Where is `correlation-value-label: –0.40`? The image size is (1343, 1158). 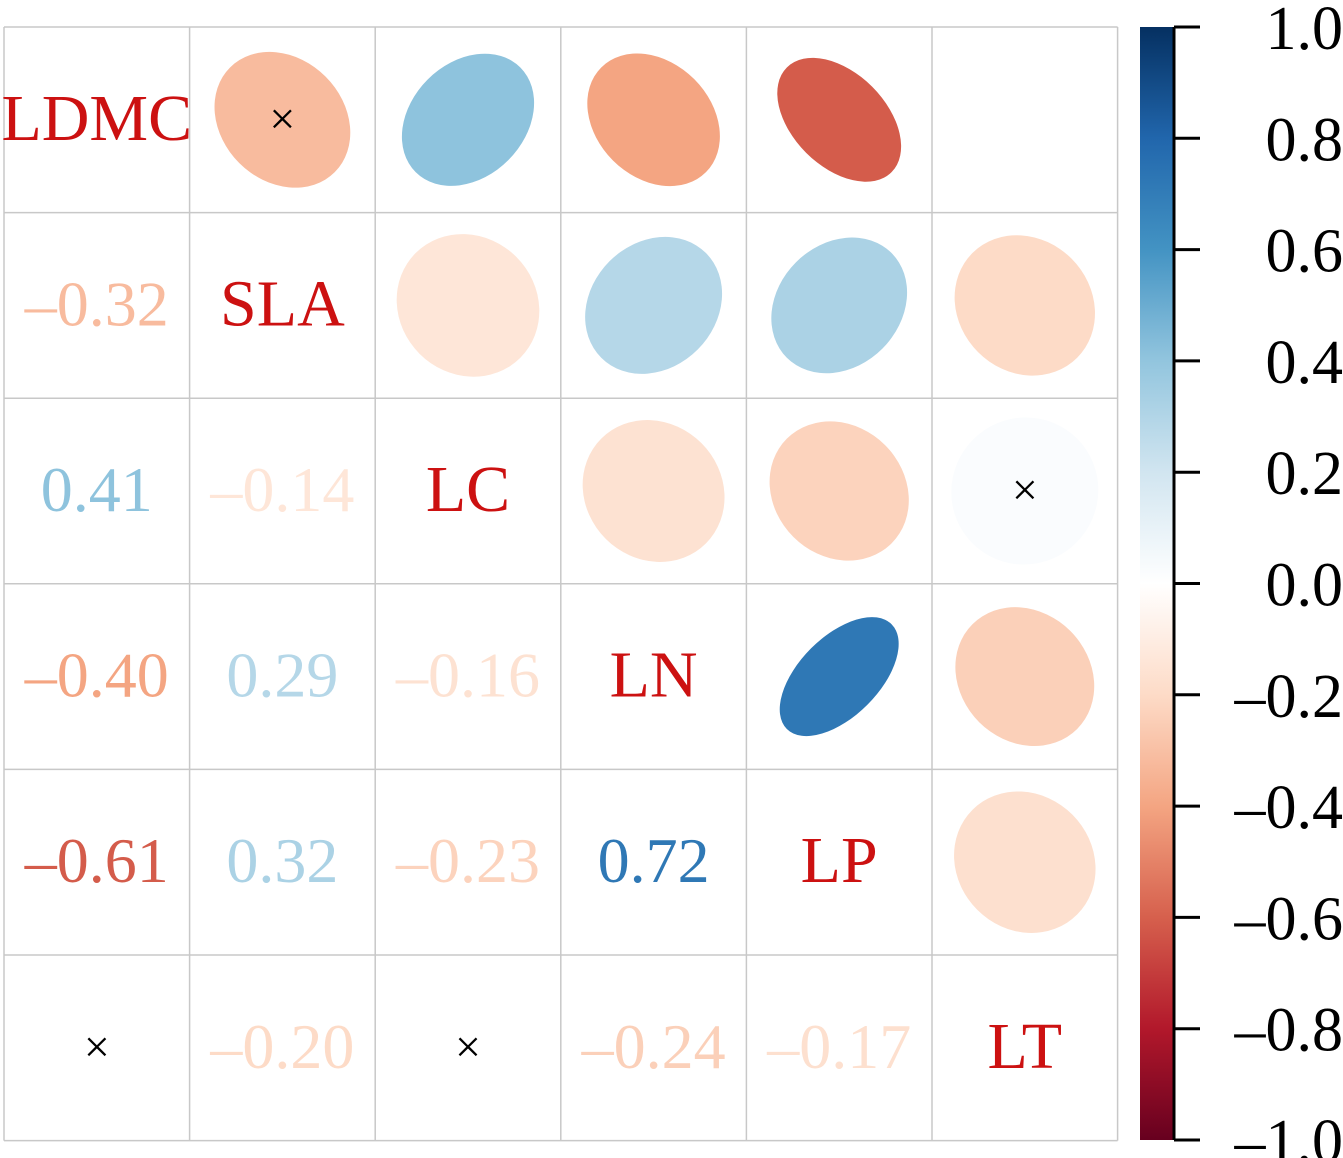
correlation-value-label: –0.40 is located at coordinates (96, 675).